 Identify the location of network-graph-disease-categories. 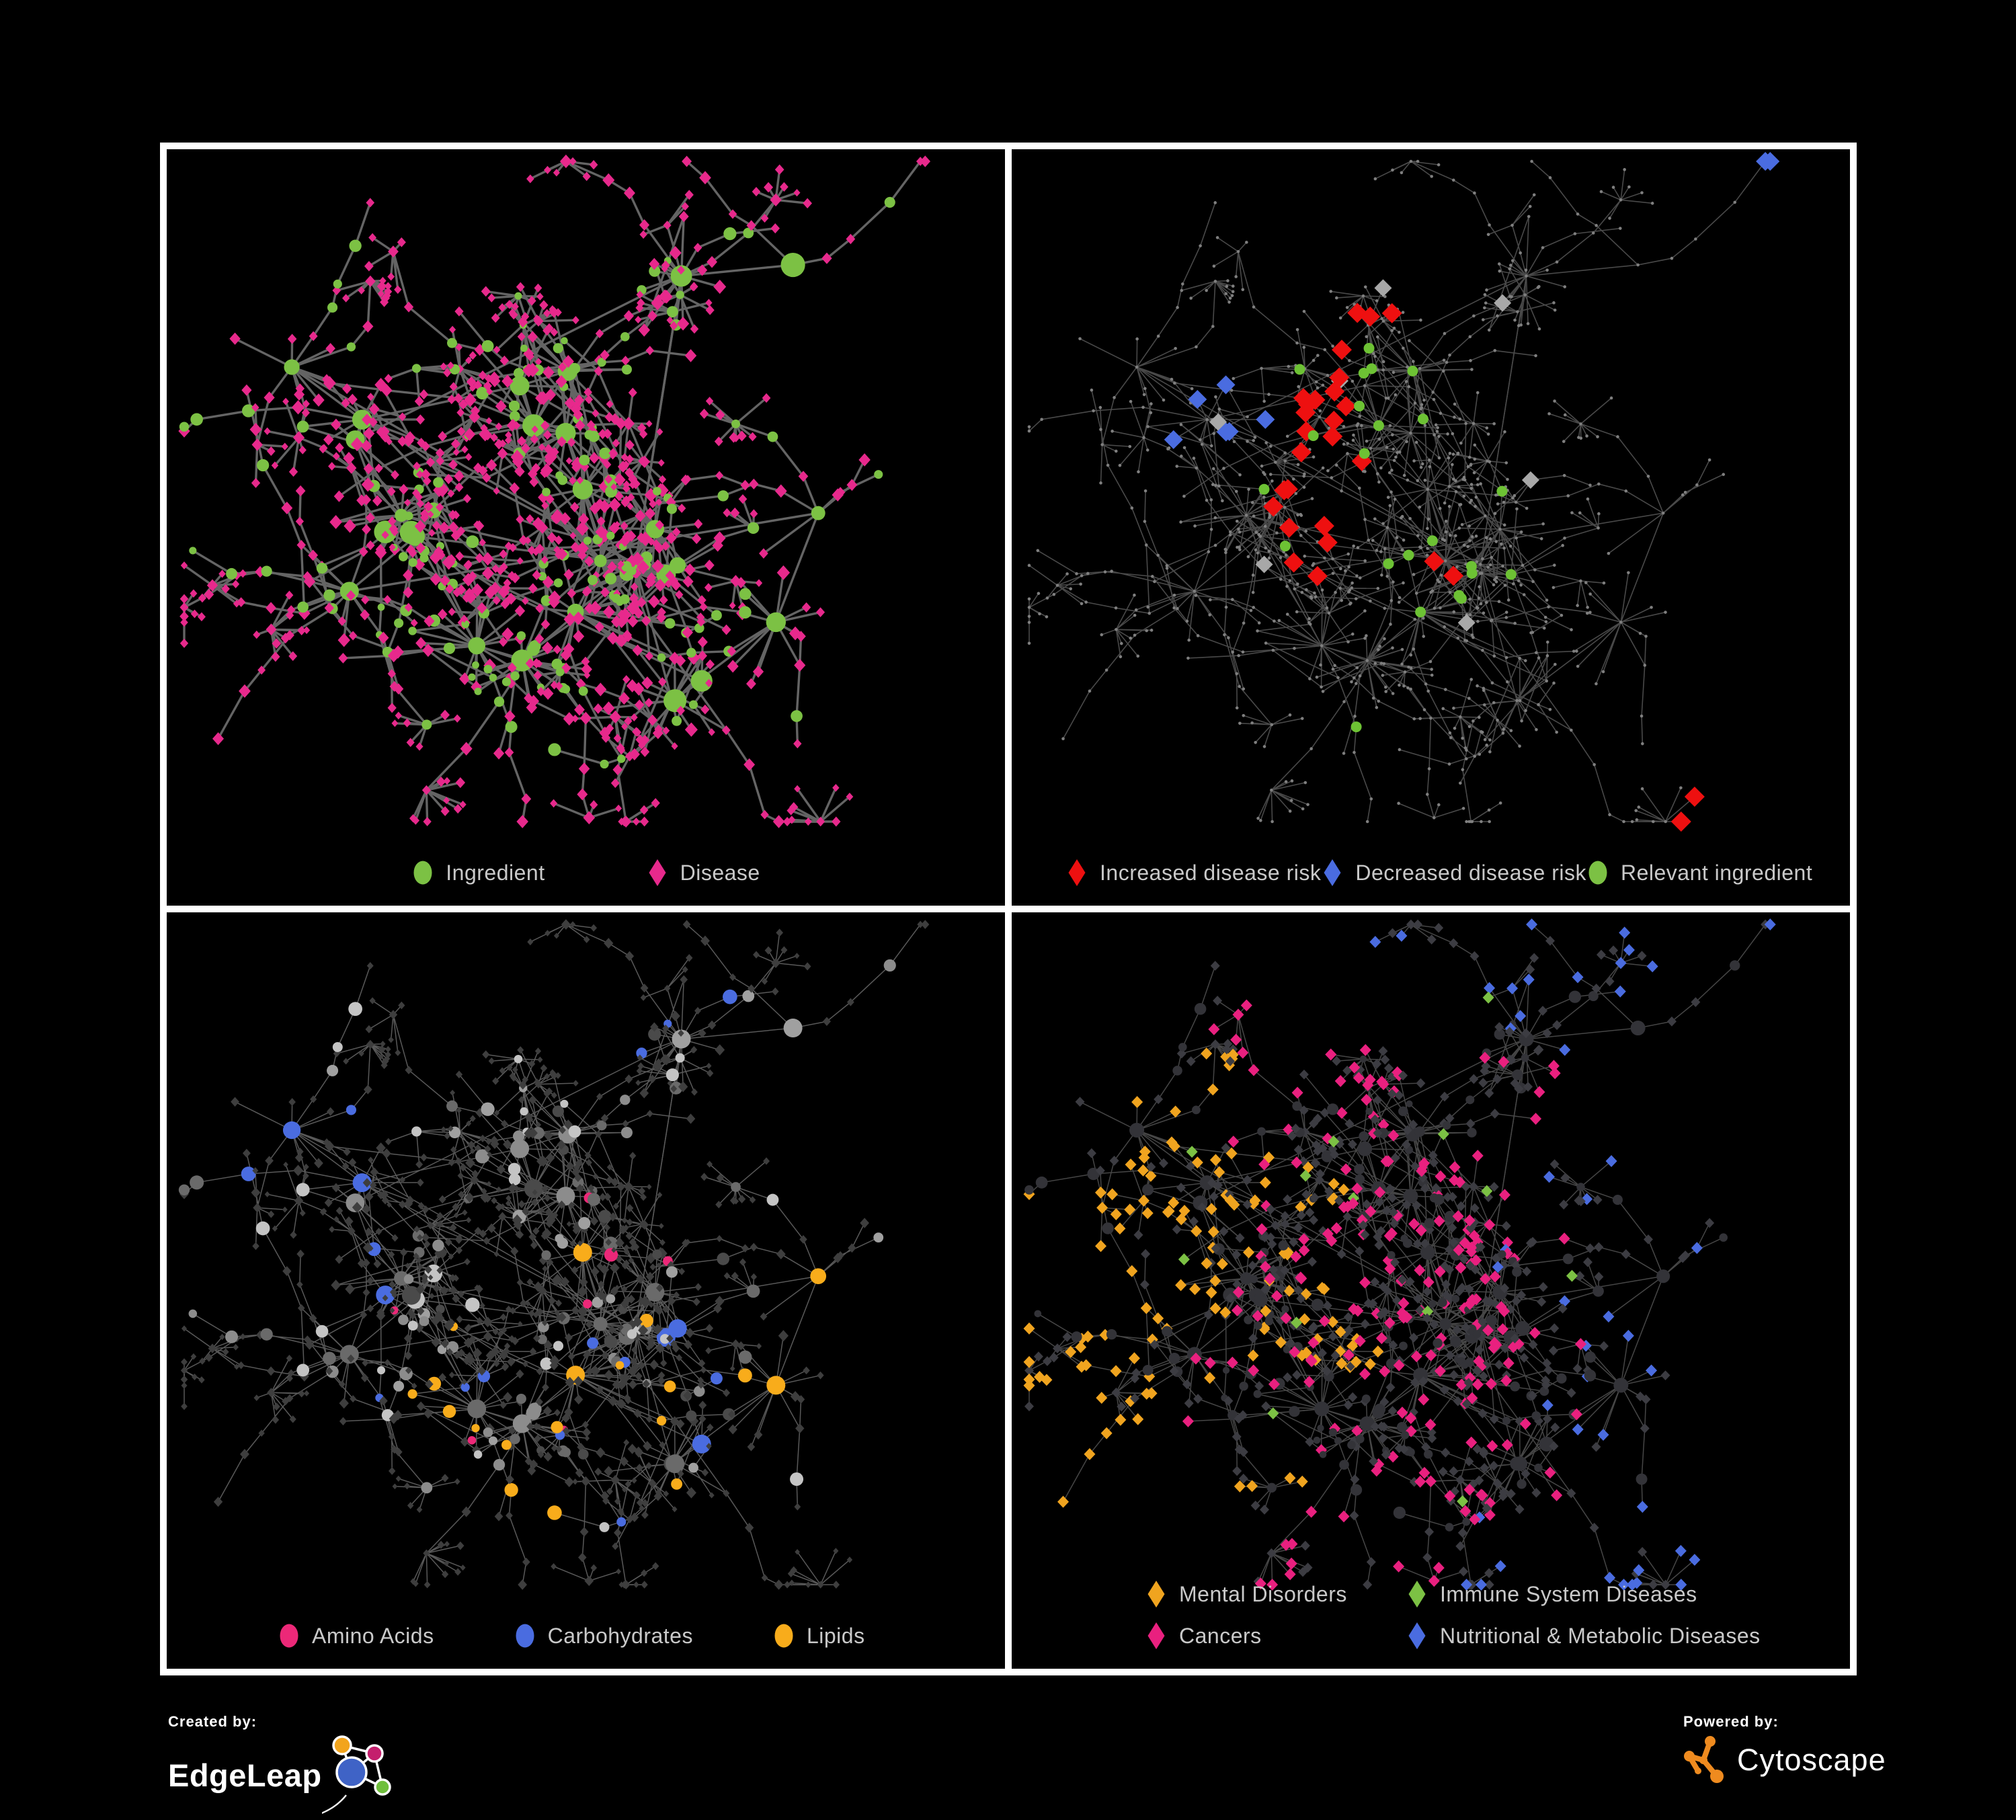
(1399, 1254).